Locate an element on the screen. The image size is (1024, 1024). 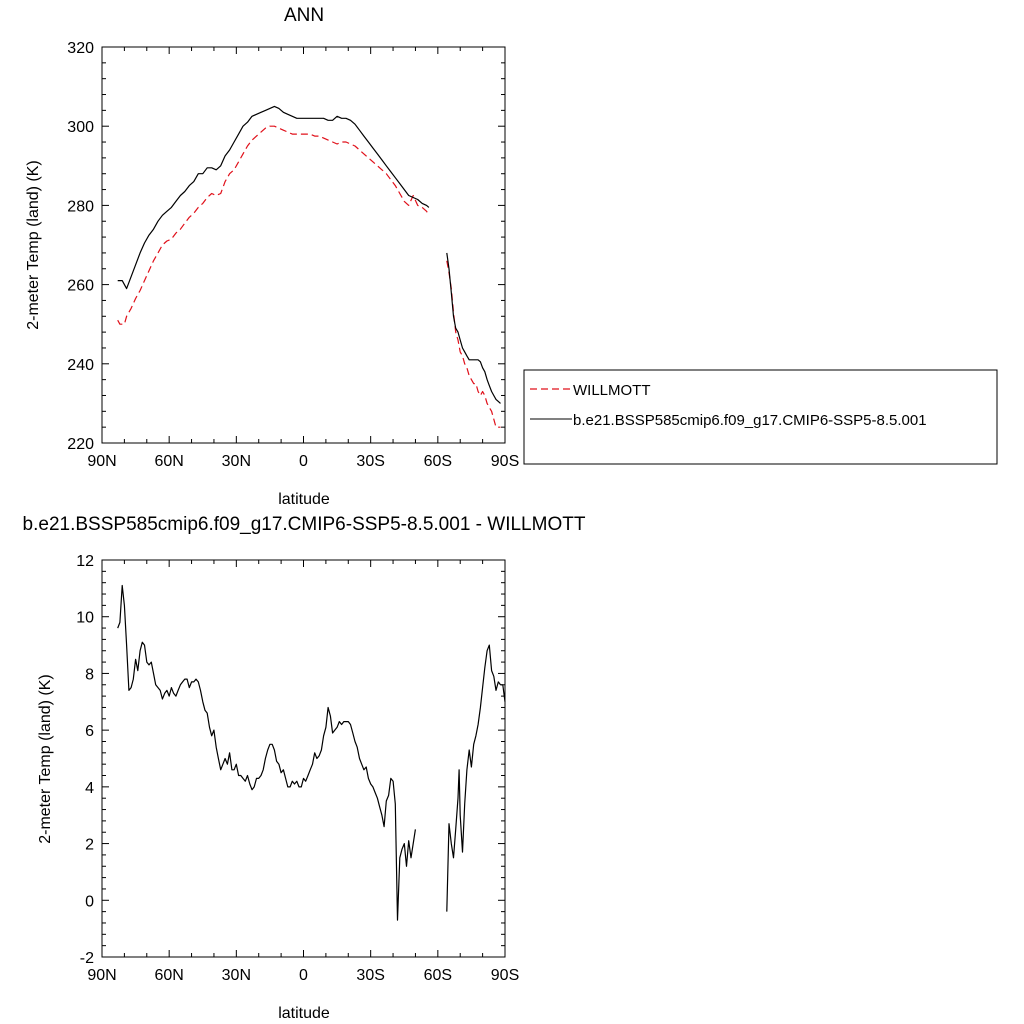
bottom-plot-line is located at coordinates (311, 752).